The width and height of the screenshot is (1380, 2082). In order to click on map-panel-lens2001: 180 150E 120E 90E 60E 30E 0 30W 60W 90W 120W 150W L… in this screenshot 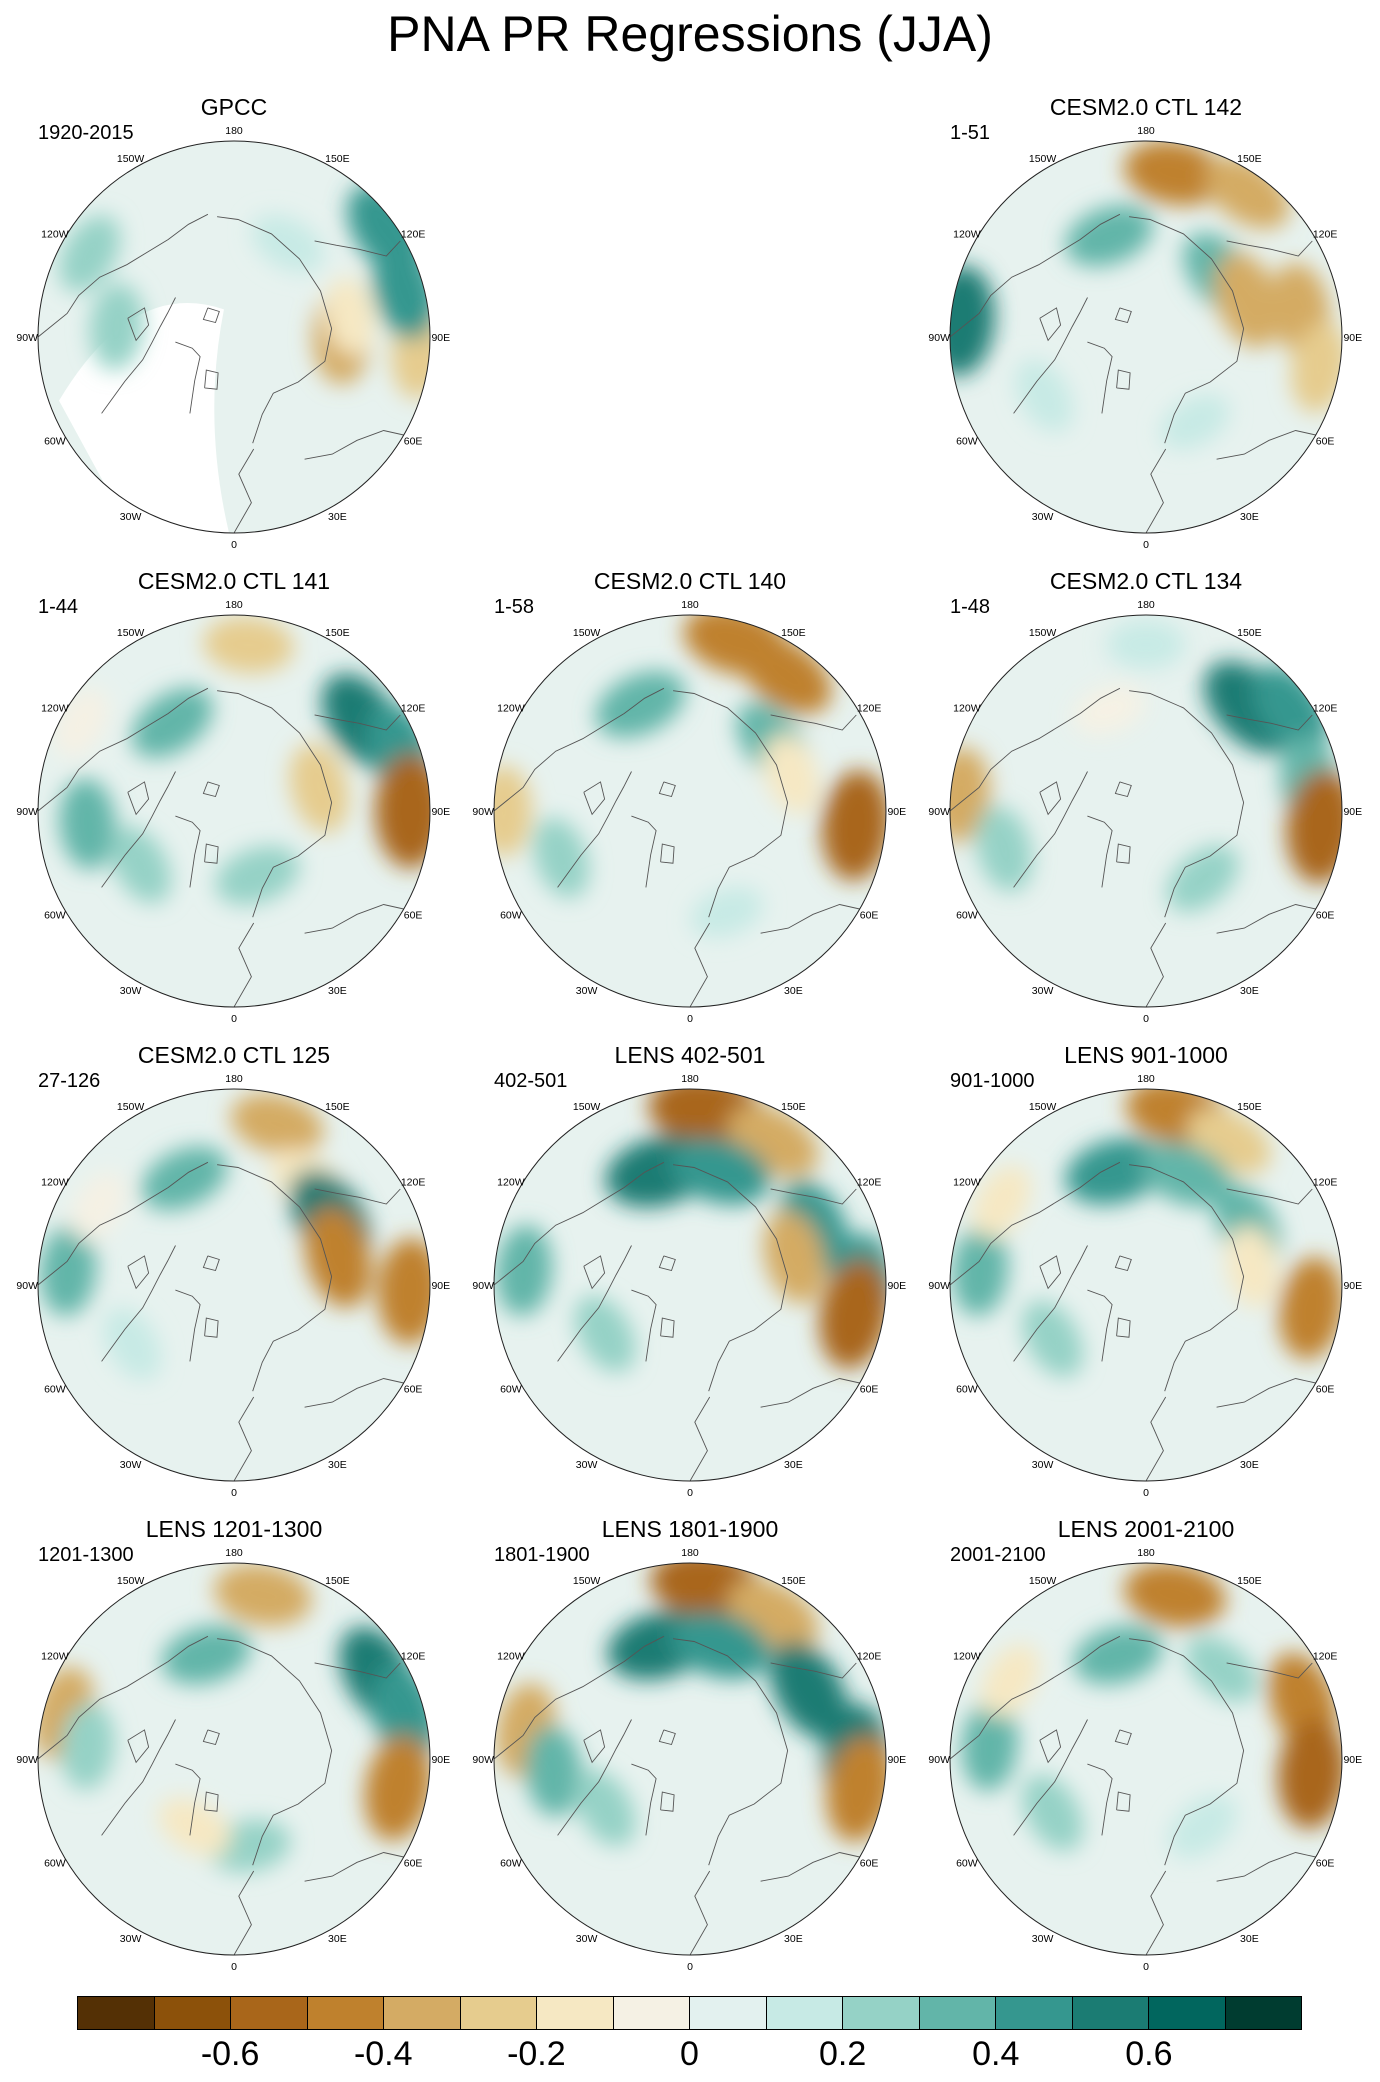, I will do `click(1146, 1749)`.